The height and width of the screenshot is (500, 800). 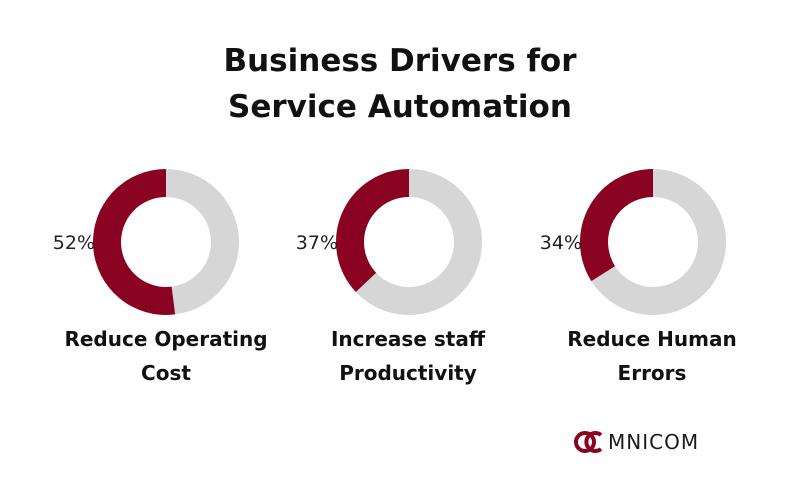 What do you see at coordinates (652, 356) in the screenshot?
I see `caption-reduce-human-errors: Reduce Human Errors` at bounding box center [652, 356].